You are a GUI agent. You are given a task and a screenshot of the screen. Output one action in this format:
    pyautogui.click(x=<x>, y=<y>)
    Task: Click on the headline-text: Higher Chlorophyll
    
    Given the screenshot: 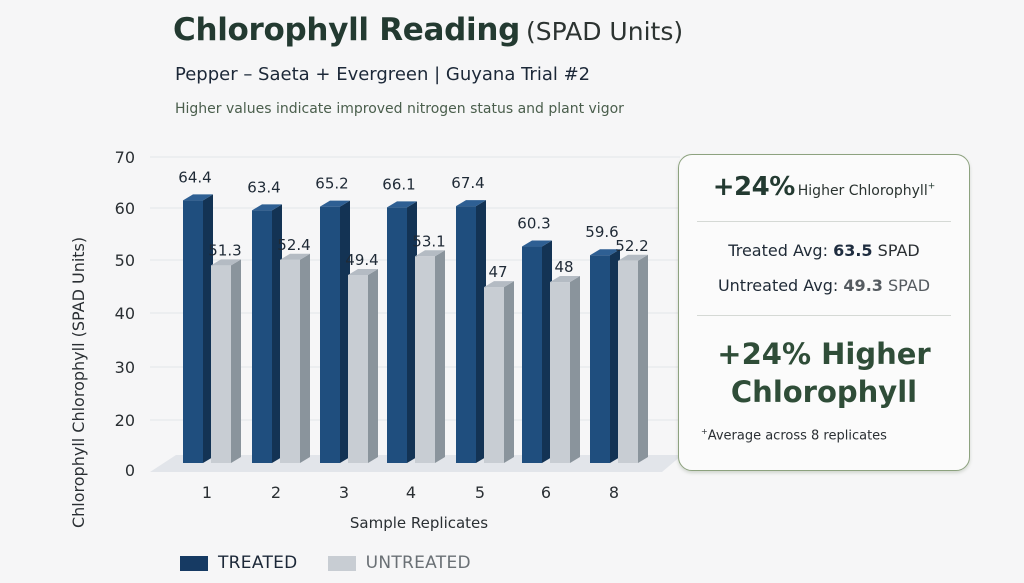 What is the action you would take?
    pyautogui.click(x=862, y=191)
    